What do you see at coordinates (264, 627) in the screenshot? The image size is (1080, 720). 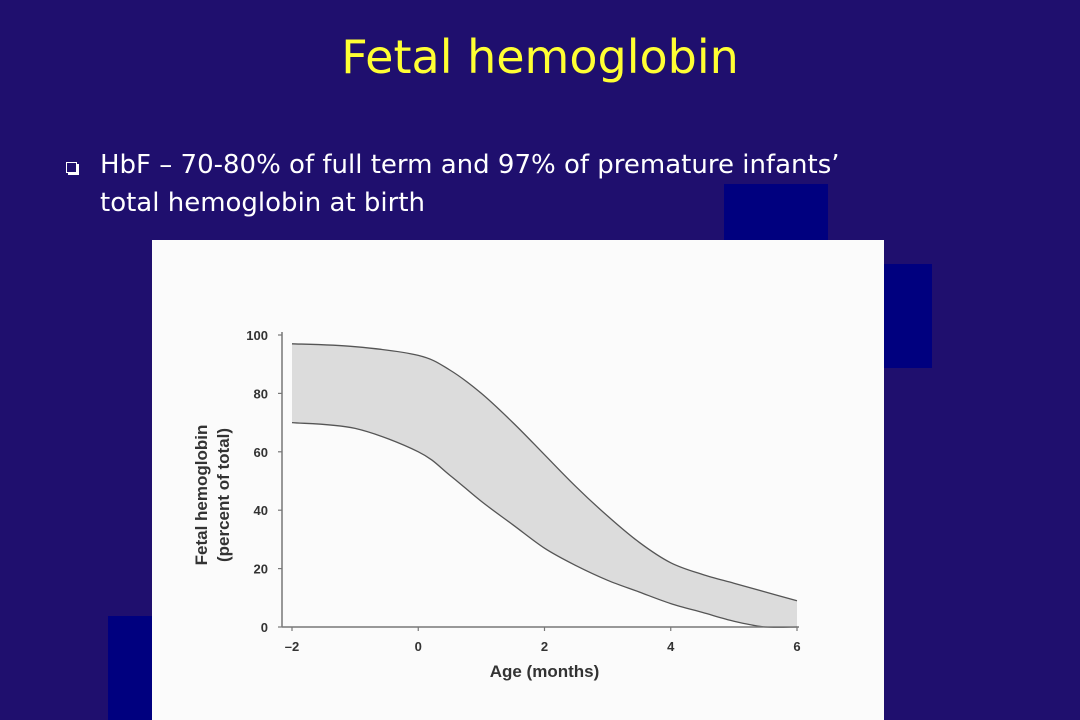 I see `y-tick-label: 0` at bounding box center [264, 627].